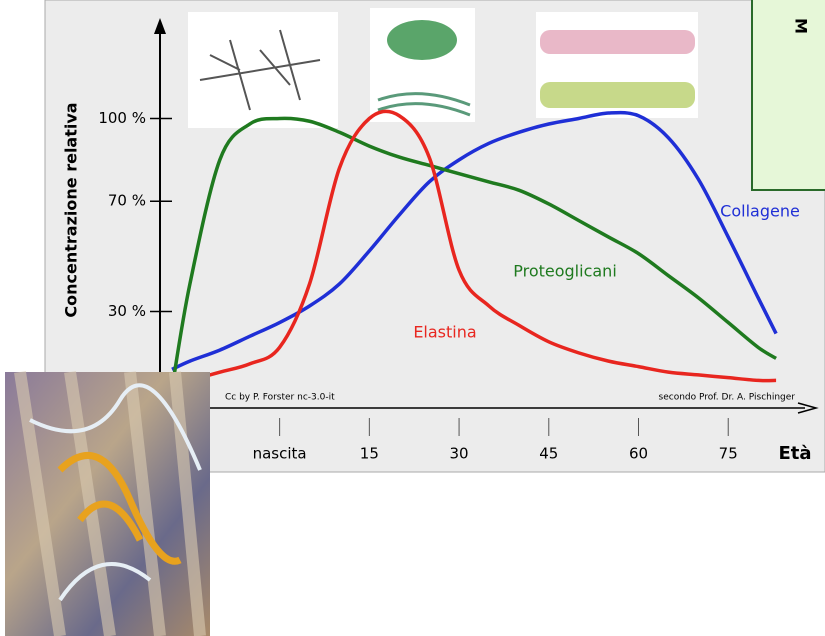 This screenshot has width=825, height=636. What do you see at coordinates (727, 398) in the screenshot?
I see `credit: secondo Prof. Dr. A. Pischinger` at bounding box center [727, 398].